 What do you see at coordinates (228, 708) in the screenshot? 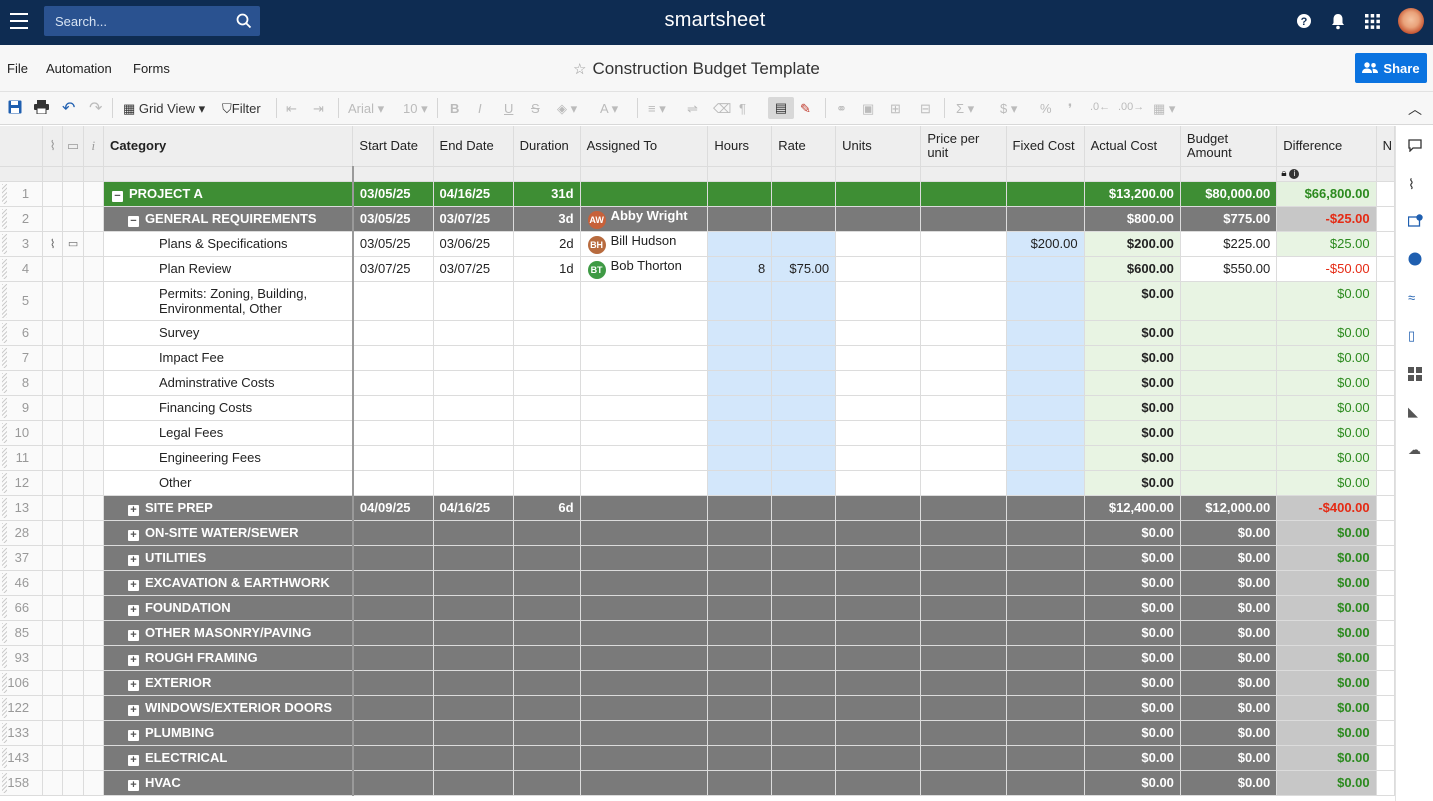
I see `category-cell: + WINDOWS/EXTERIOR DOORS` at bounding box center [228, 708].